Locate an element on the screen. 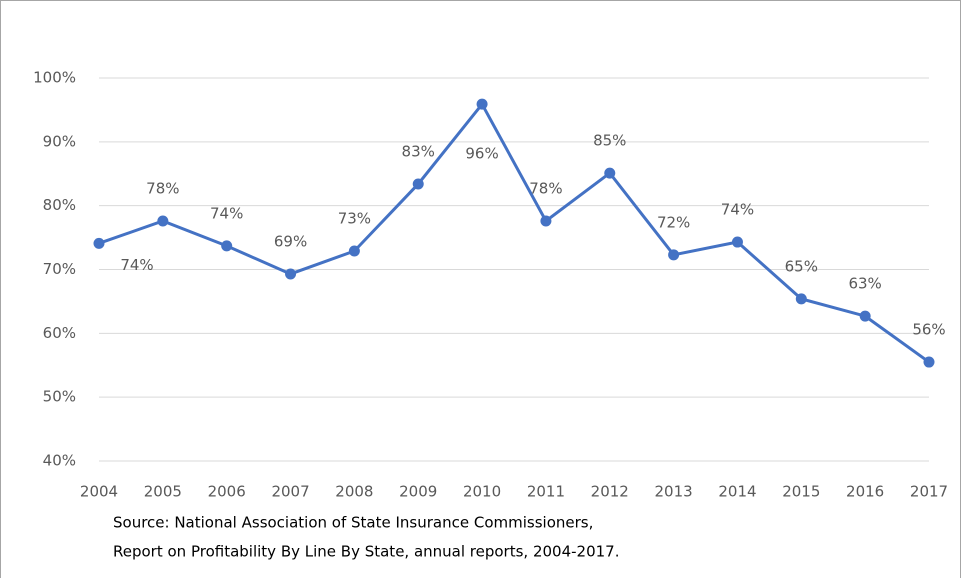 This screenshot has height=578, width=961. x-tick-label: 2012 is located at coordinates (610, 492).